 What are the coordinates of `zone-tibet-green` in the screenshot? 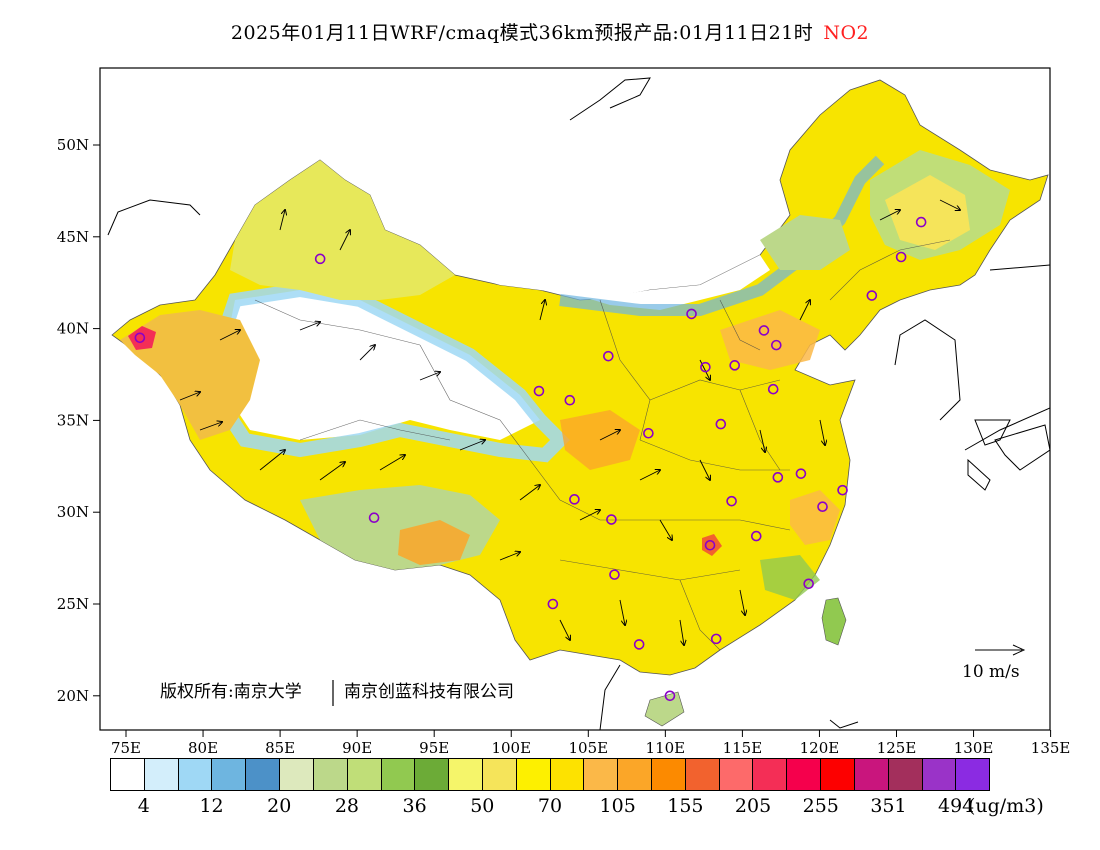 It's located at (400, 527).